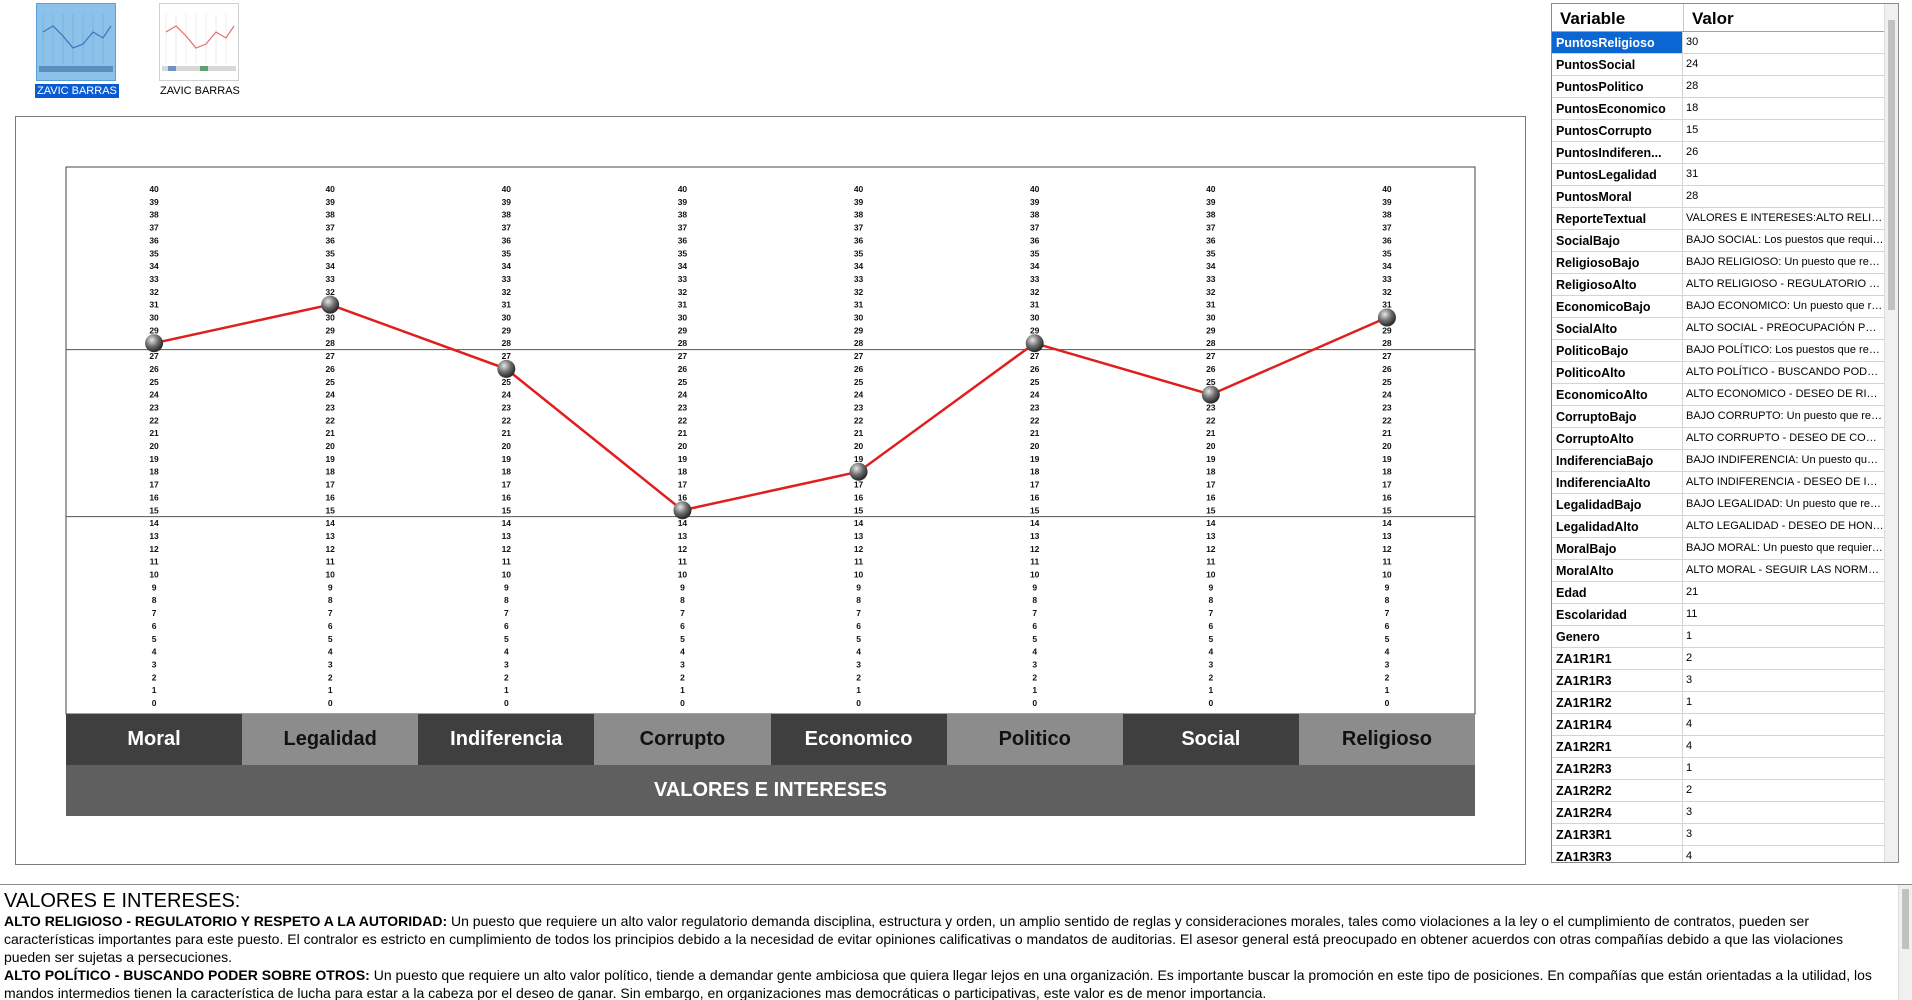 Image resolution: width=1912 pixels, height=1000 pixels. Describe the element at coordinates (1718, 109) in the screenshot. I see `grid-row: PuntosEconomico 18` at that location.